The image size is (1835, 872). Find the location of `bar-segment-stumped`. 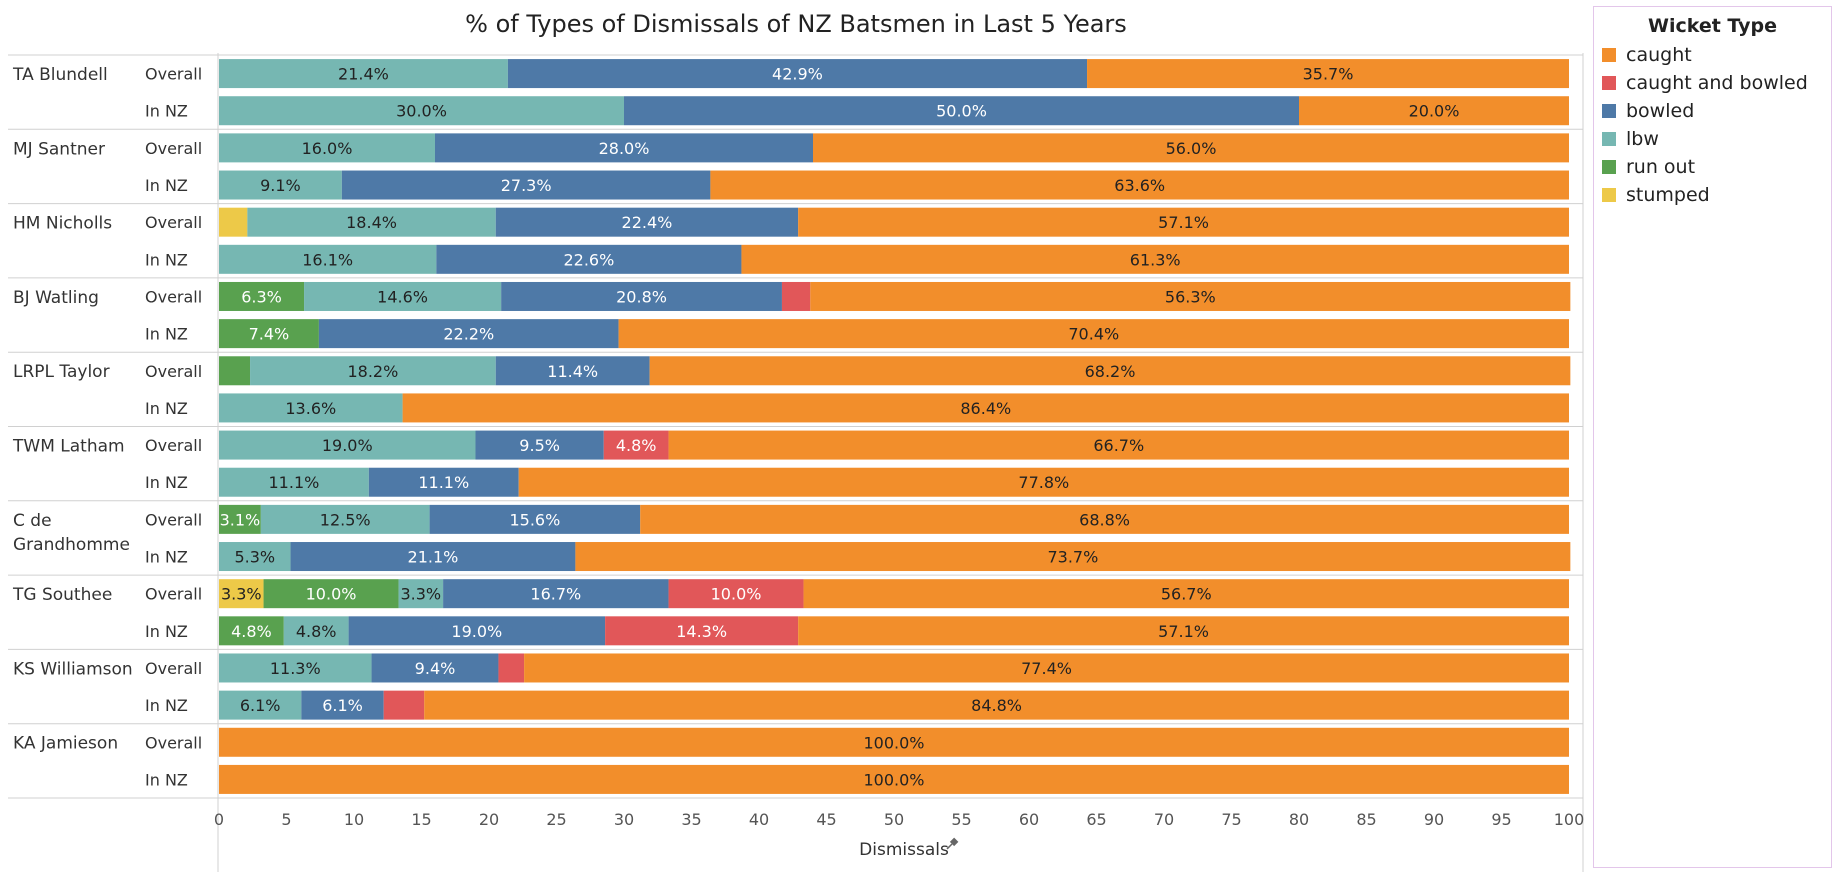

bar-segment-stumped is located at coordinates (241, 594).